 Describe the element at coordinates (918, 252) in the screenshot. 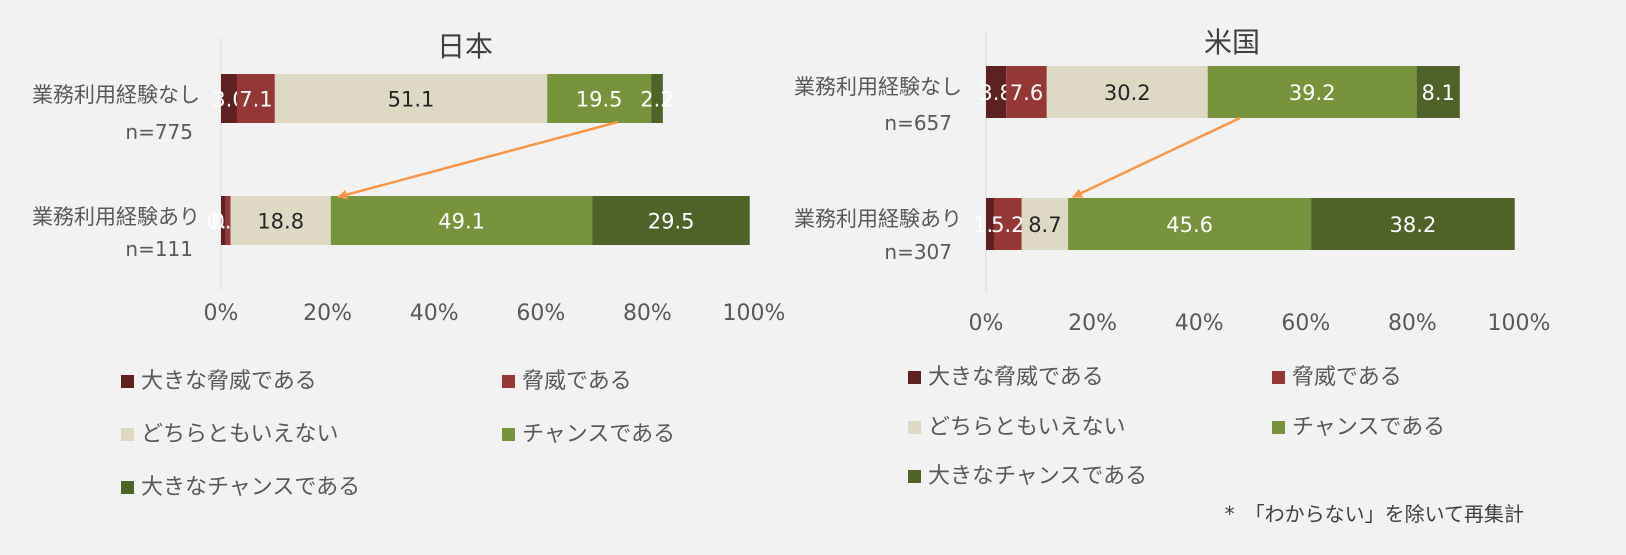

I see `sample-size-label: n=307` at that location.